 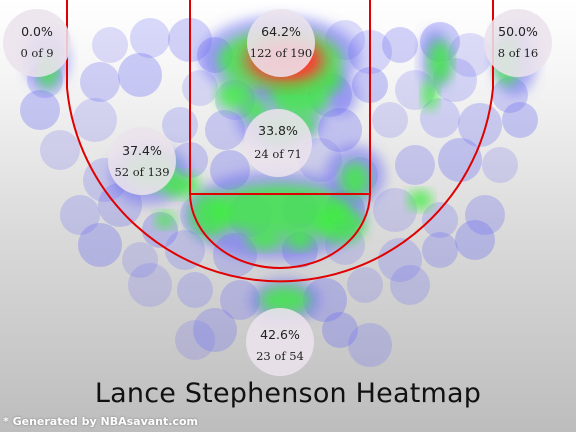 What do you see at coordinates (288, 393) in the screenshot?
I see `chart-title: Lance Stephenson Heatmap` at bounding box center [288, 393].